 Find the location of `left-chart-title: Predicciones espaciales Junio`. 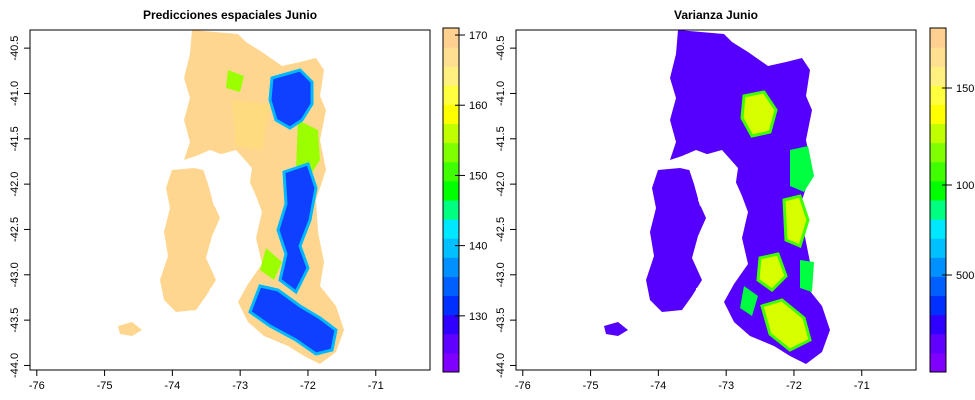

left-chart-title: Predicciones espaciales Junio is located at coordinates (230, 15).